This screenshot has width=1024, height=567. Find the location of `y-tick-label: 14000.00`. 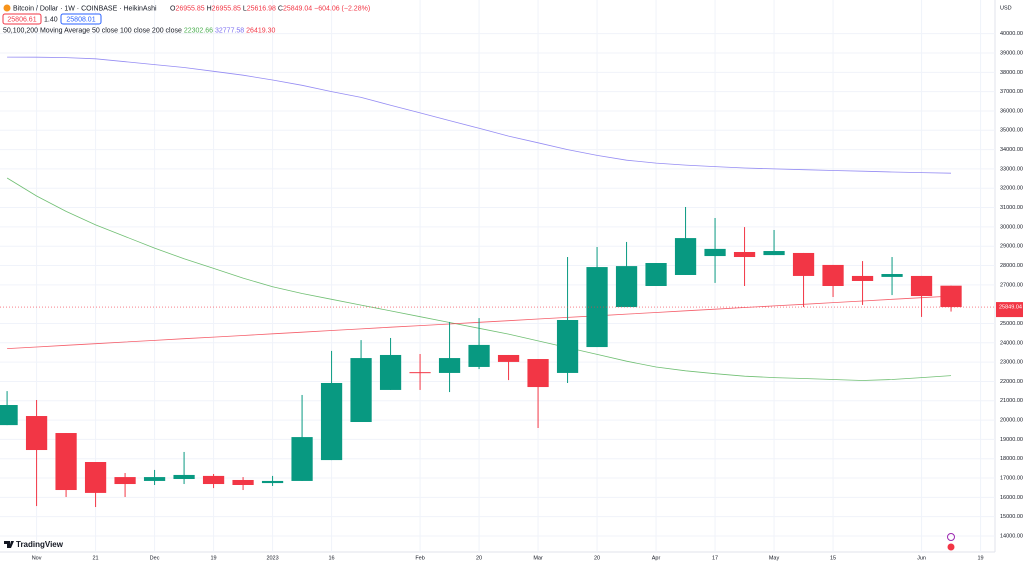

y-tick-label: 14000.00 is located at coordinates (1011, 536).